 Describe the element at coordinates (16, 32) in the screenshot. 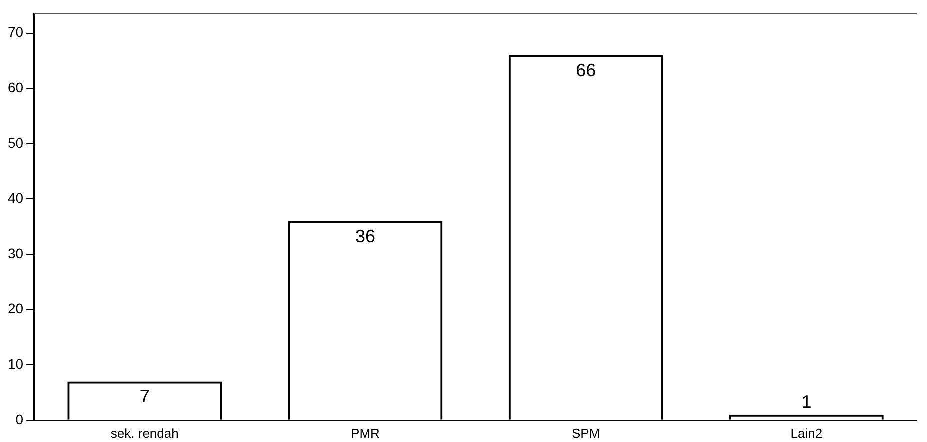

I see `y-tick-label: 70` at that location.